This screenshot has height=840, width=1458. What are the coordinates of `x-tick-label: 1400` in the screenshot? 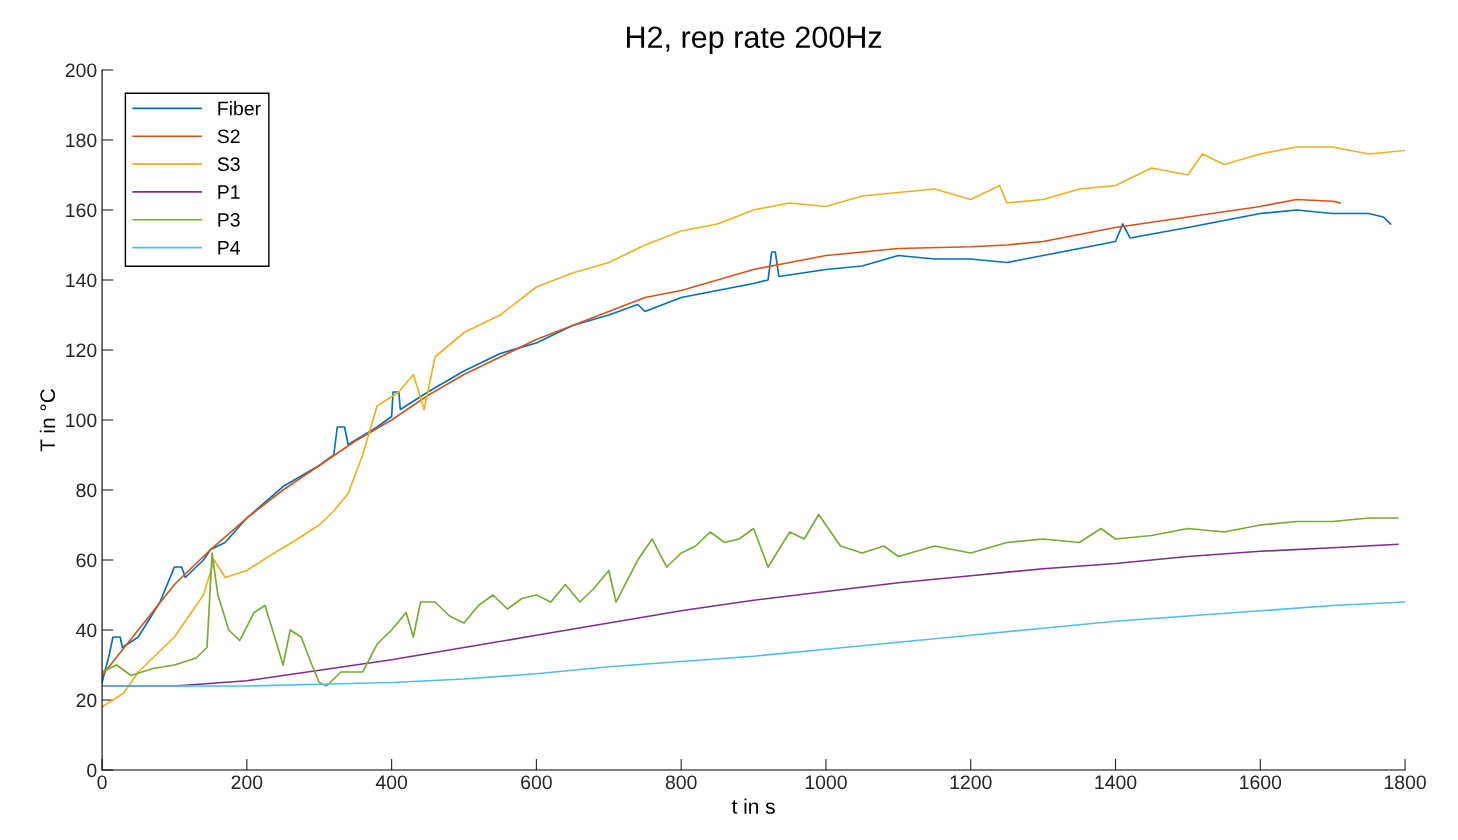 It's located at (1116, 782).